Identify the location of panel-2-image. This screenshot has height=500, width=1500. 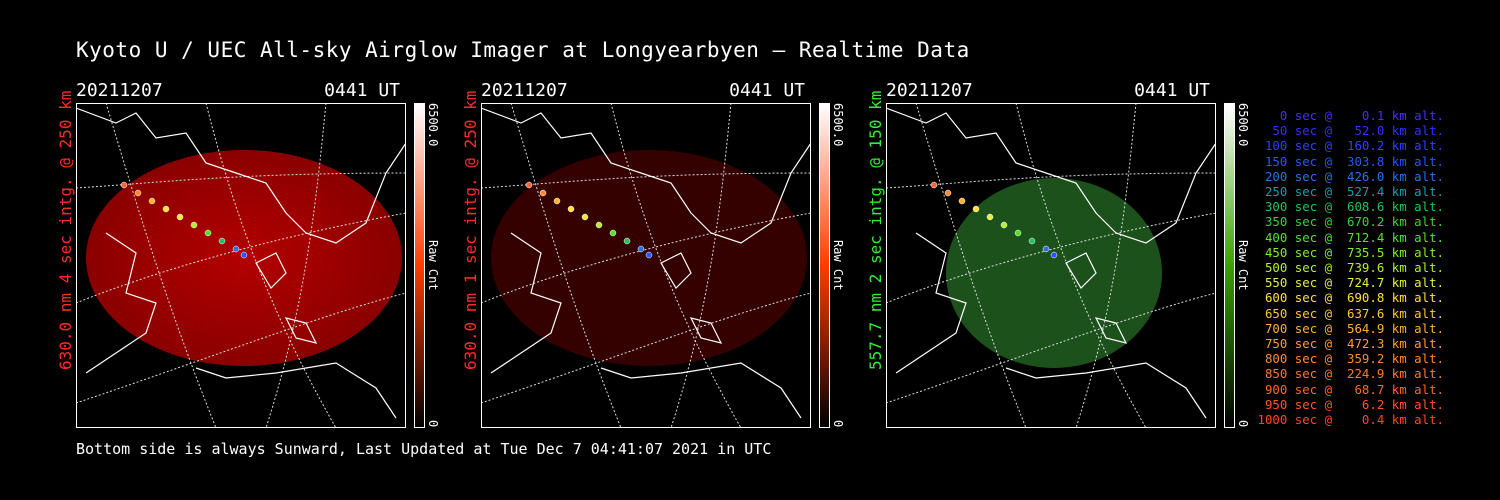
(646, 265).